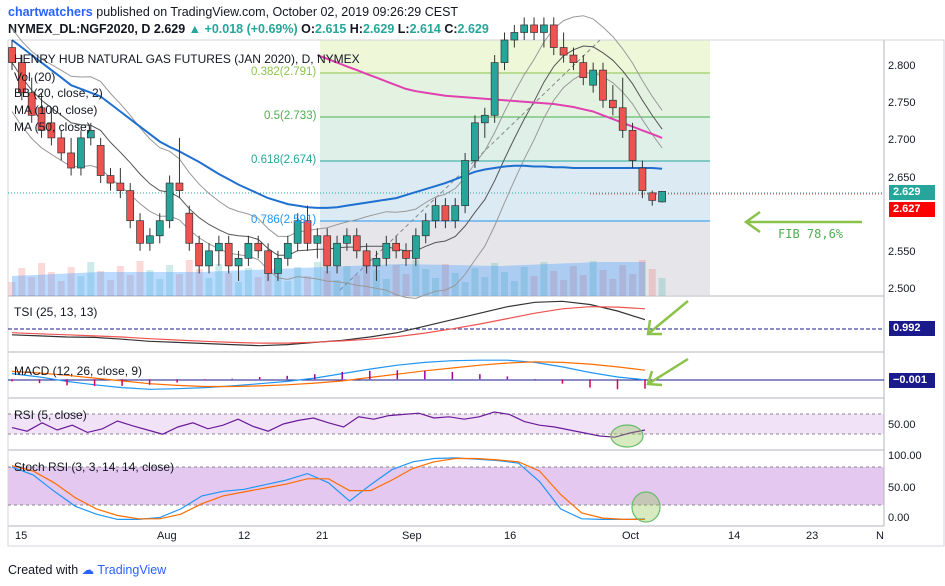  What do you see at coordinates (284, 220) in the screenshot?
I see `fib-label-786: 0.786(2.591)` at bounding box center [284, 220].